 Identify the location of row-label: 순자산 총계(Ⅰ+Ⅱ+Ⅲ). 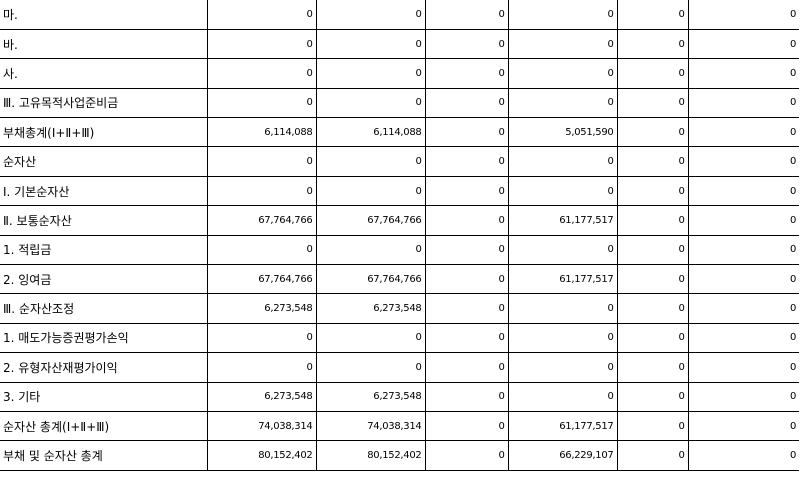
(104, 426).